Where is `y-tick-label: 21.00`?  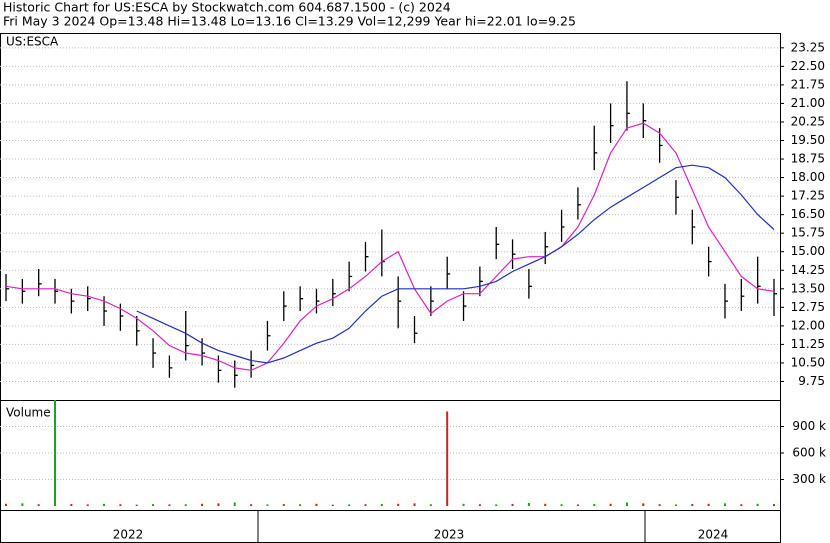
y-tick-label: 21.00 is located at coordinates (808, 103).